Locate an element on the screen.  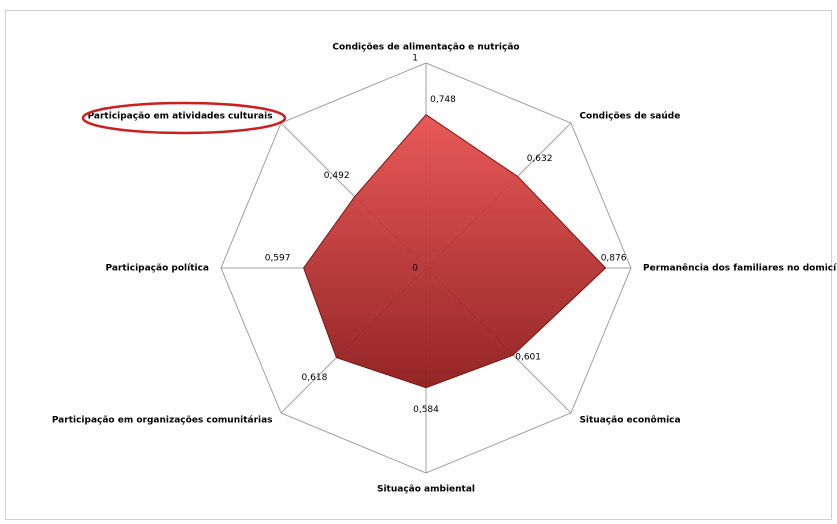
data-label: 0,584 is located at coordinates (426, 410).